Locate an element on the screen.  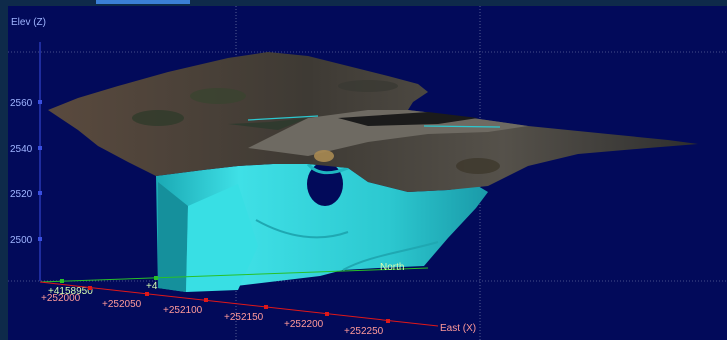
x-axis-ticks is located at coordinates (239, 304).